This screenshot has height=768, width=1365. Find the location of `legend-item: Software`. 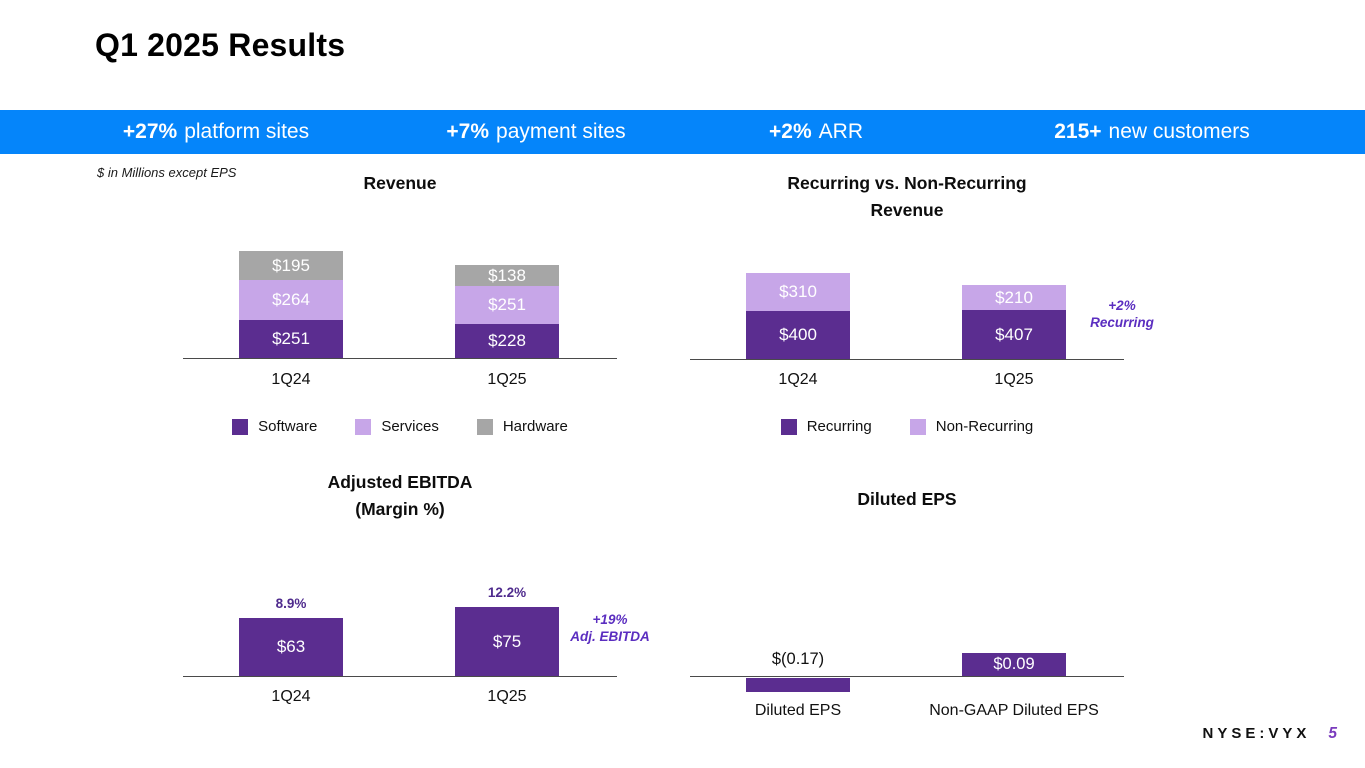

legend-item: Software is located at coordinates (274, 426).